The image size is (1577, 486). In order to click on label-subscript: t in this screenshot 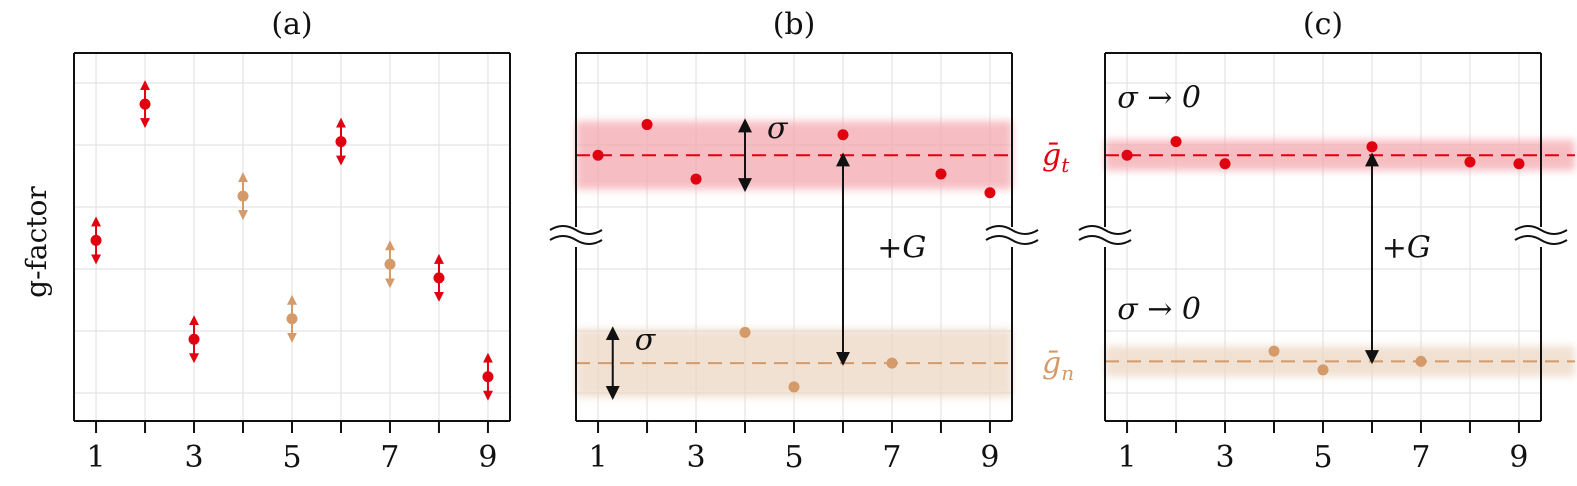, I will do `click(1065, 165)`.